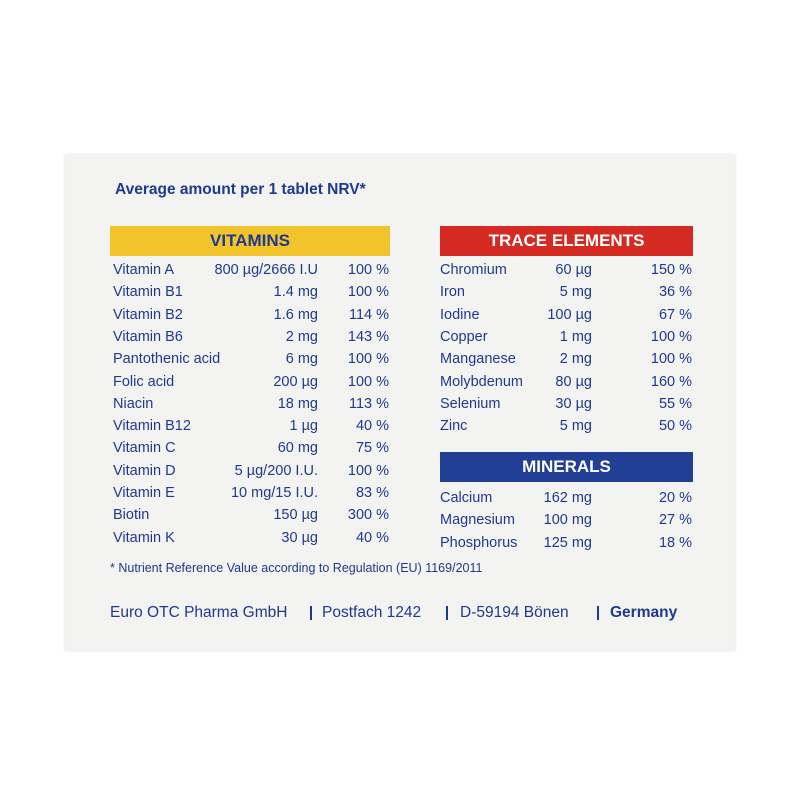 Image resolution: width=800 pixels, height=800 pixels. What do you see at coordinates (131, 515) in the screenshot?
I see `nutrient-name: Biotin` at bounding box center [131, 515].